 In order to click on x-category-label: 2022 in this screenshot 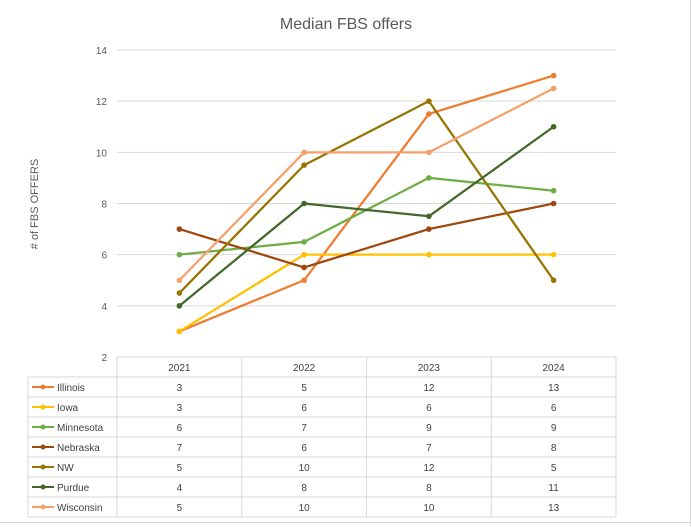, I will do `click(304, 368)`.